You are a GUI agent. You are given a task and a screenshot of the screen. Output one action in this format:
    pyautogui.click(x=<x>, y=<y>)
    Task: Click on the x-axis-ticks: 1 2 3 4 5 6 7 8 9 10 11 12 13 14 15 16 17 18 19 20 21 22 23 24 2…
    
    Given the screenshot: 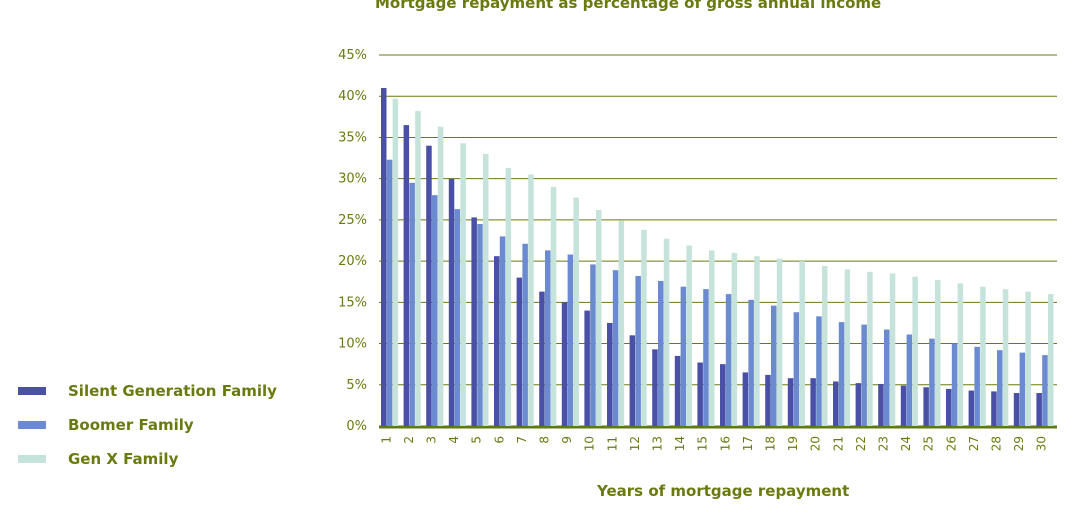 What is the action you would take?
    pyautogui.click(x=713, y=443)
    